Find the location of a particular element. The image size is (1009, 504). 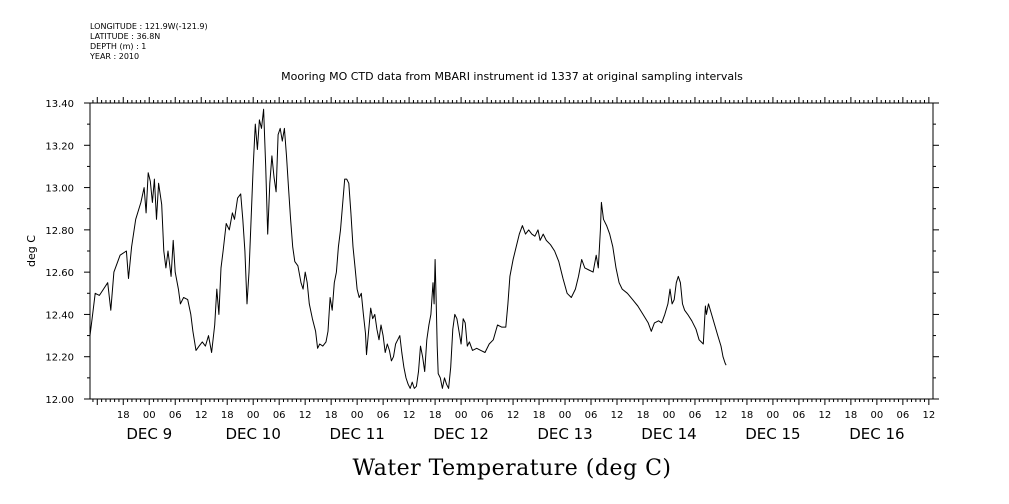

y-axis-label: deg C is located at coordinates (31, 251).